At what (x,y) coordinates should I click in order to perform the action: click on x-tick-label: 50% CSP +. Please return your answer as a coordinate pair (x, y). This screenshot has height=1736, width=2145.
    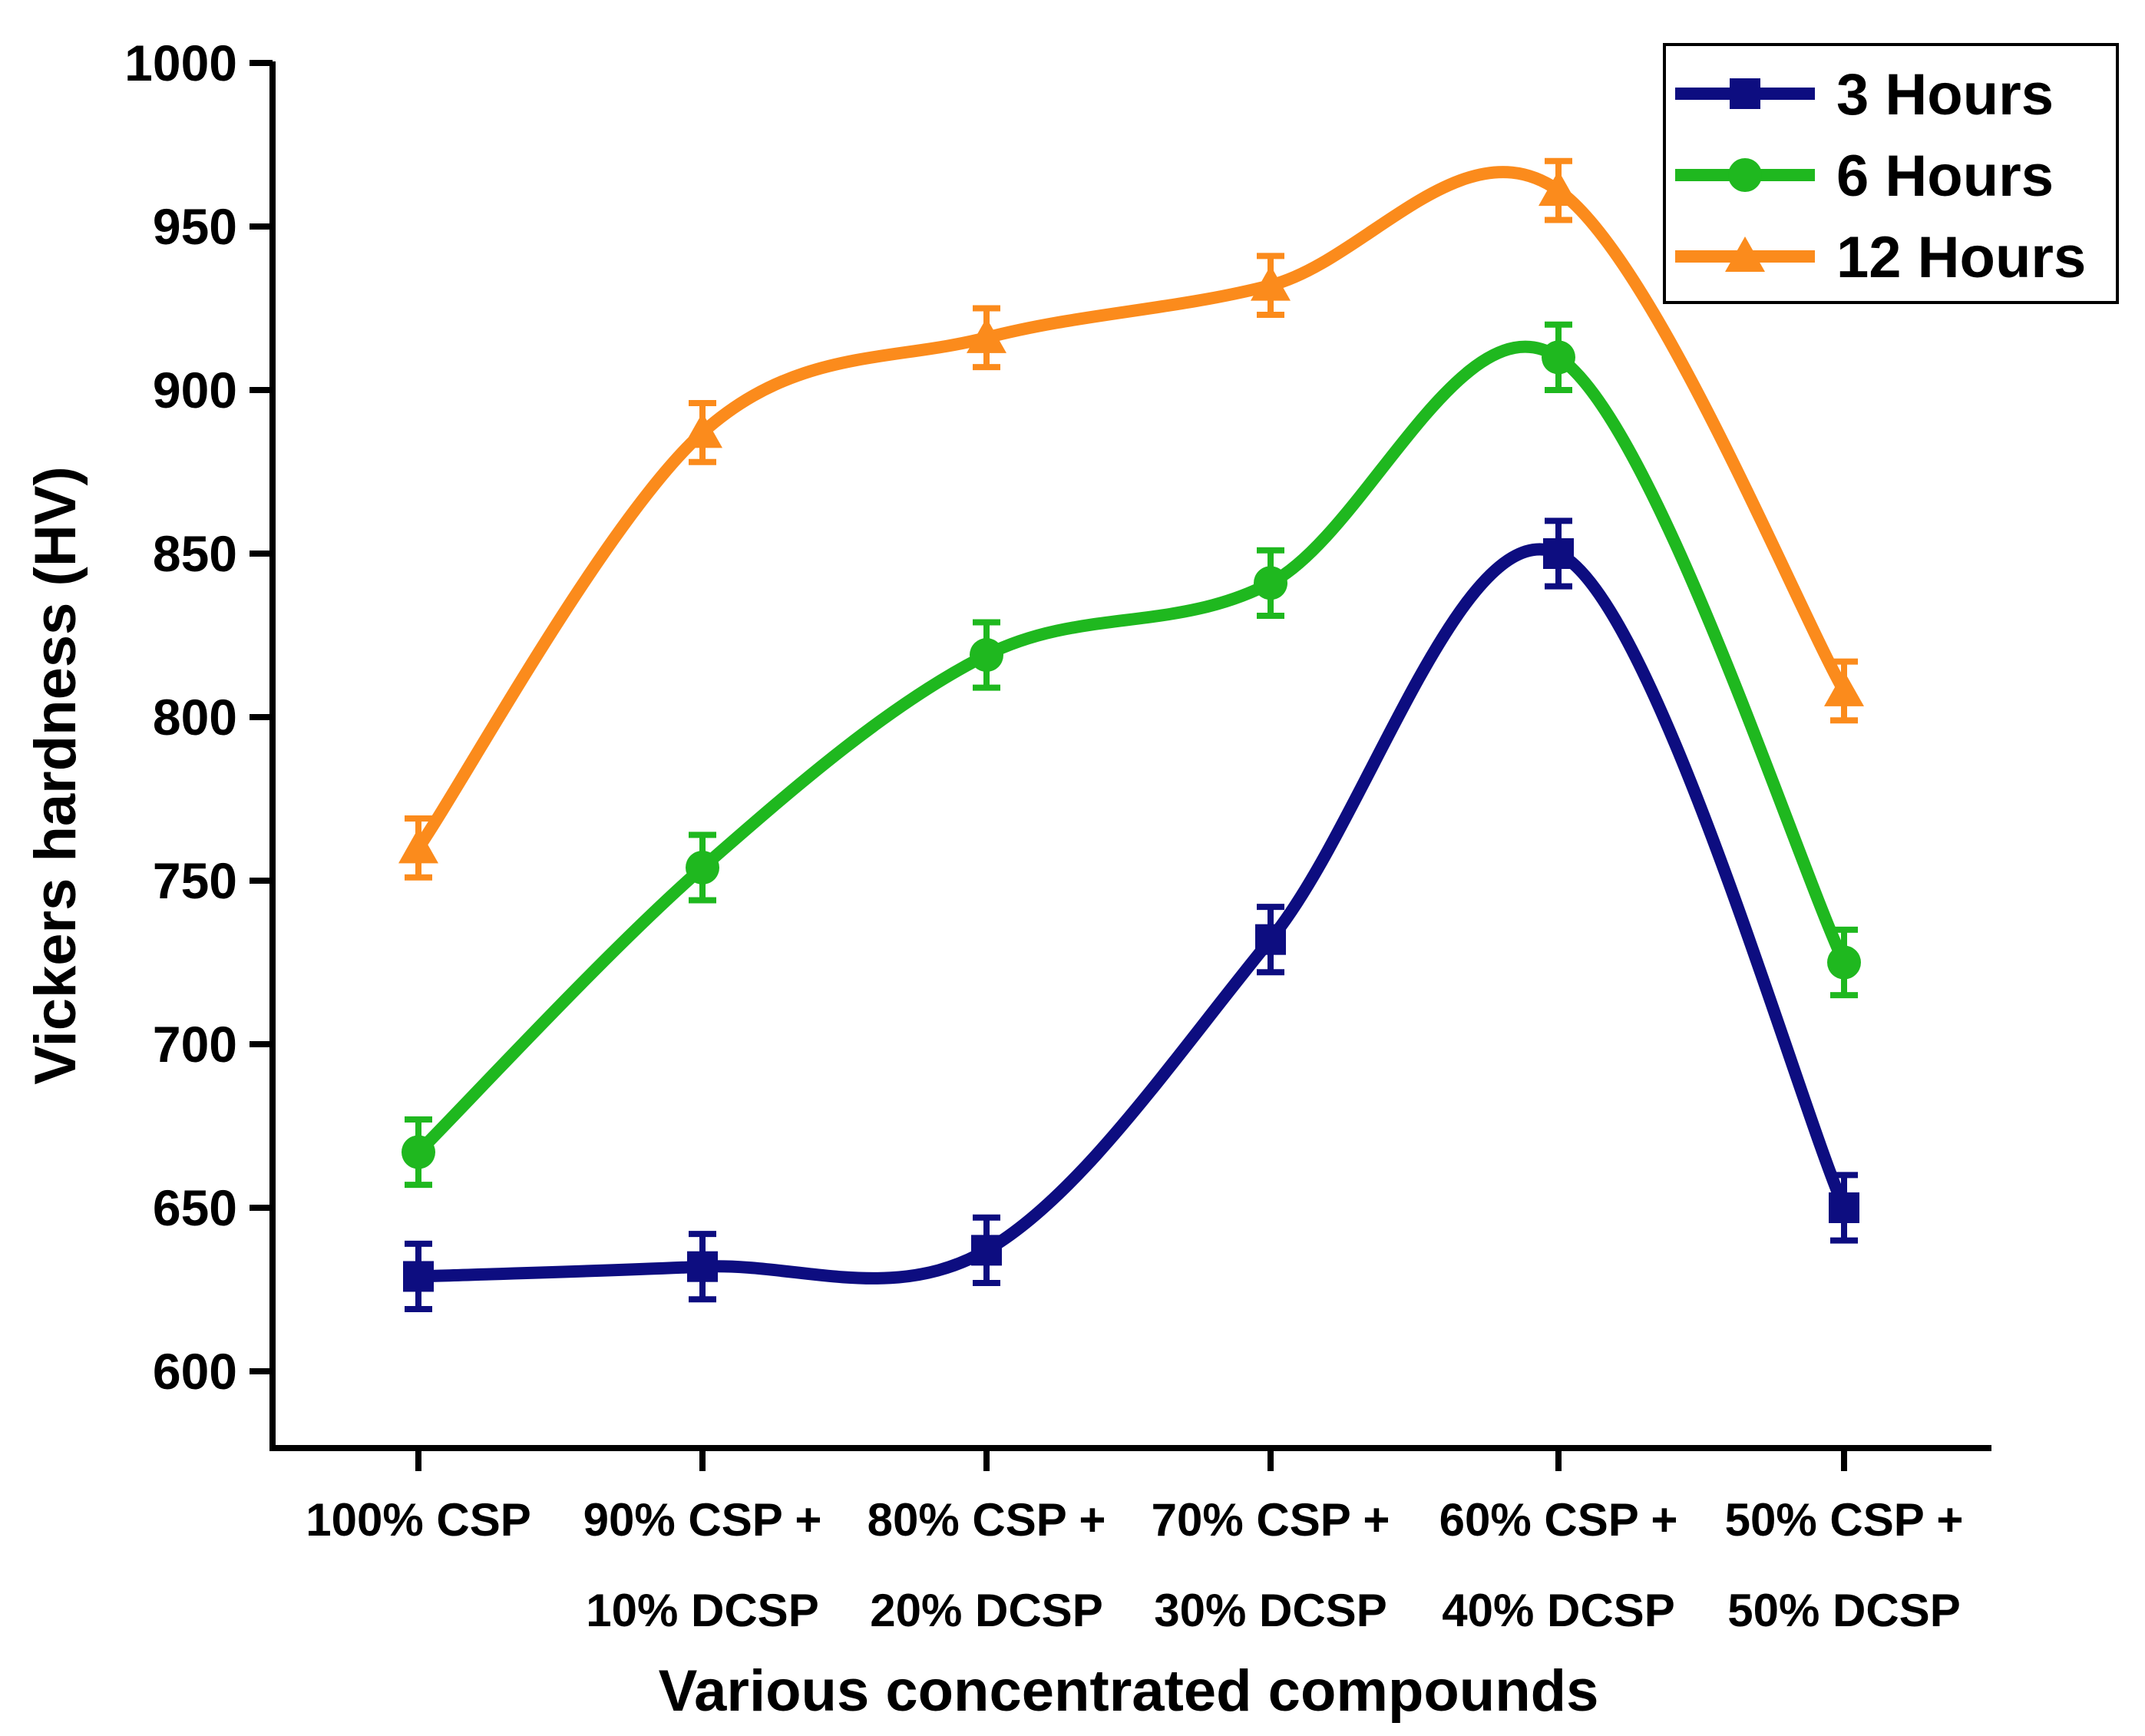
    Looking at the image, I should click on (1844, 1520).